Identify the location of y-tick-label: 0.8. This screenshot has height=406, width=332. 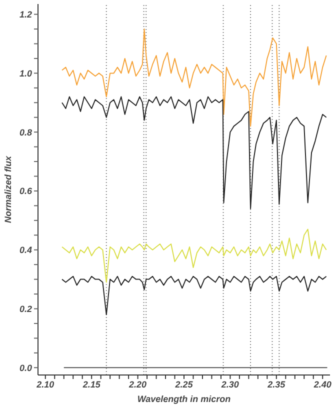
(25, 132).